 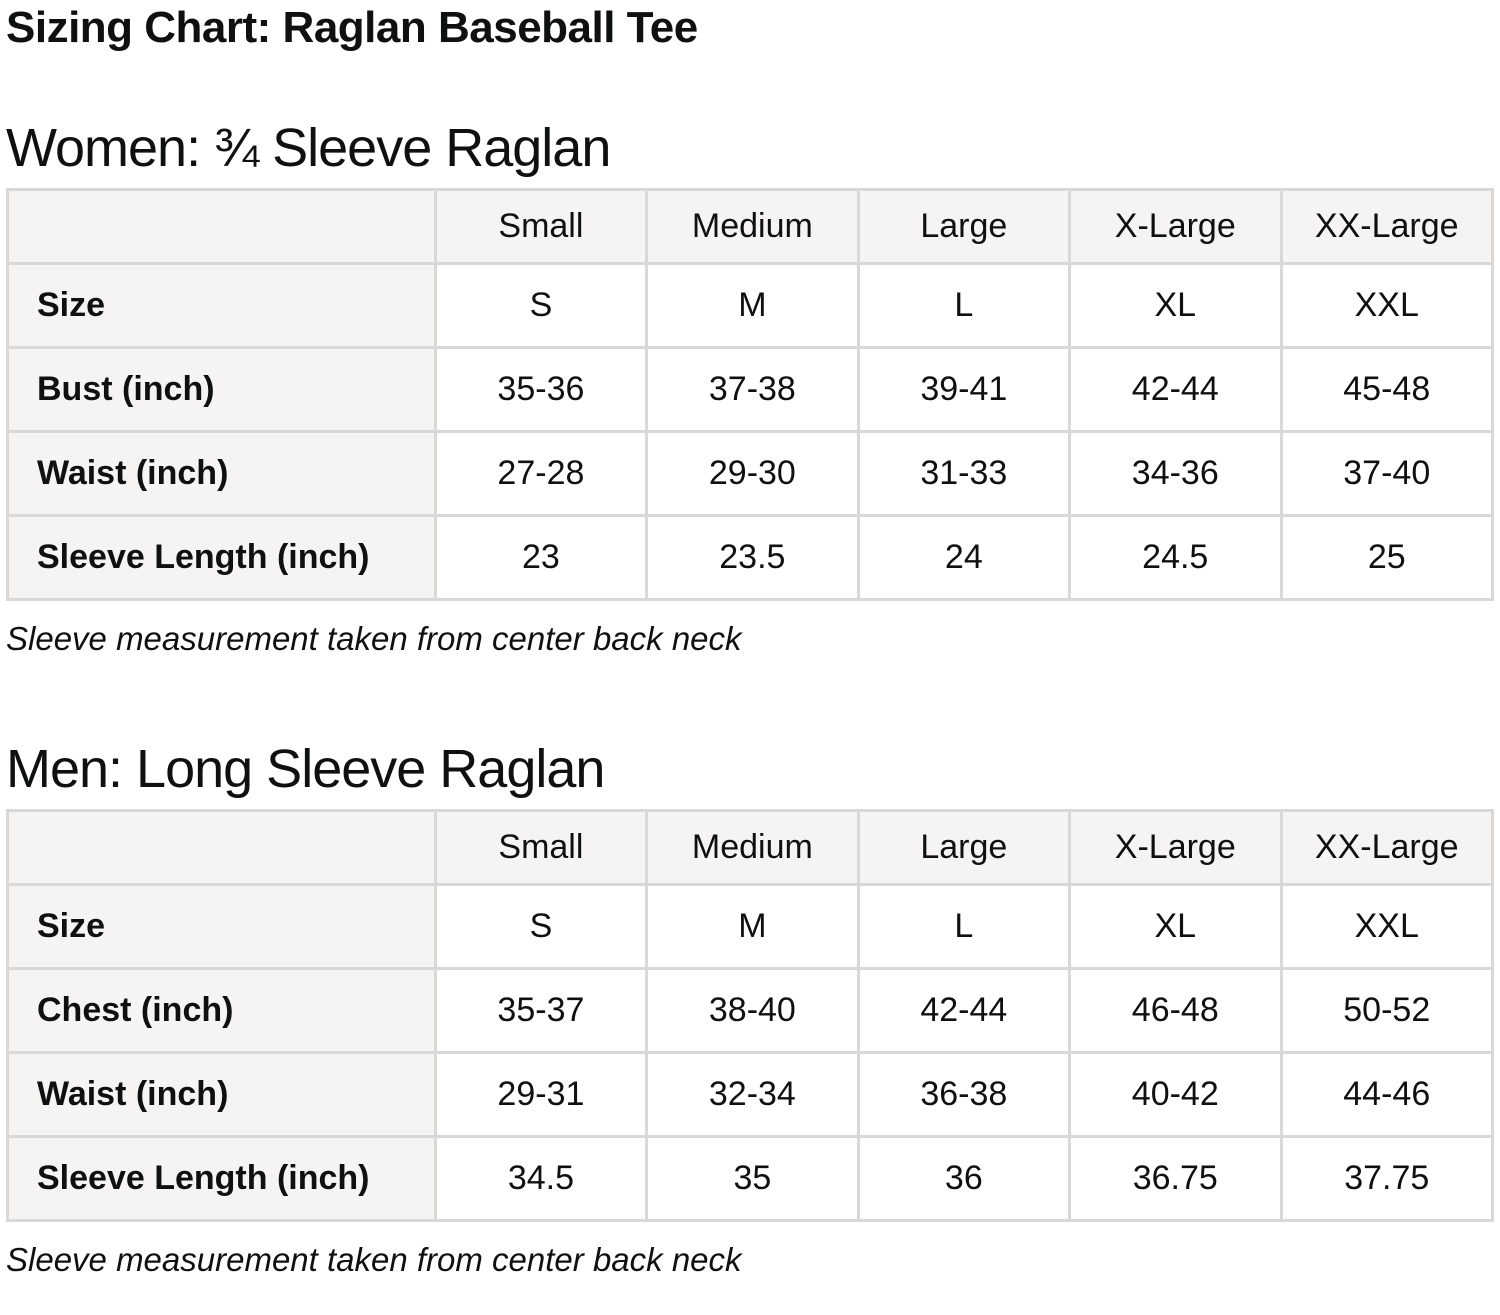 I want to click on value-cell: 39-41, so click(x=964, y=389).